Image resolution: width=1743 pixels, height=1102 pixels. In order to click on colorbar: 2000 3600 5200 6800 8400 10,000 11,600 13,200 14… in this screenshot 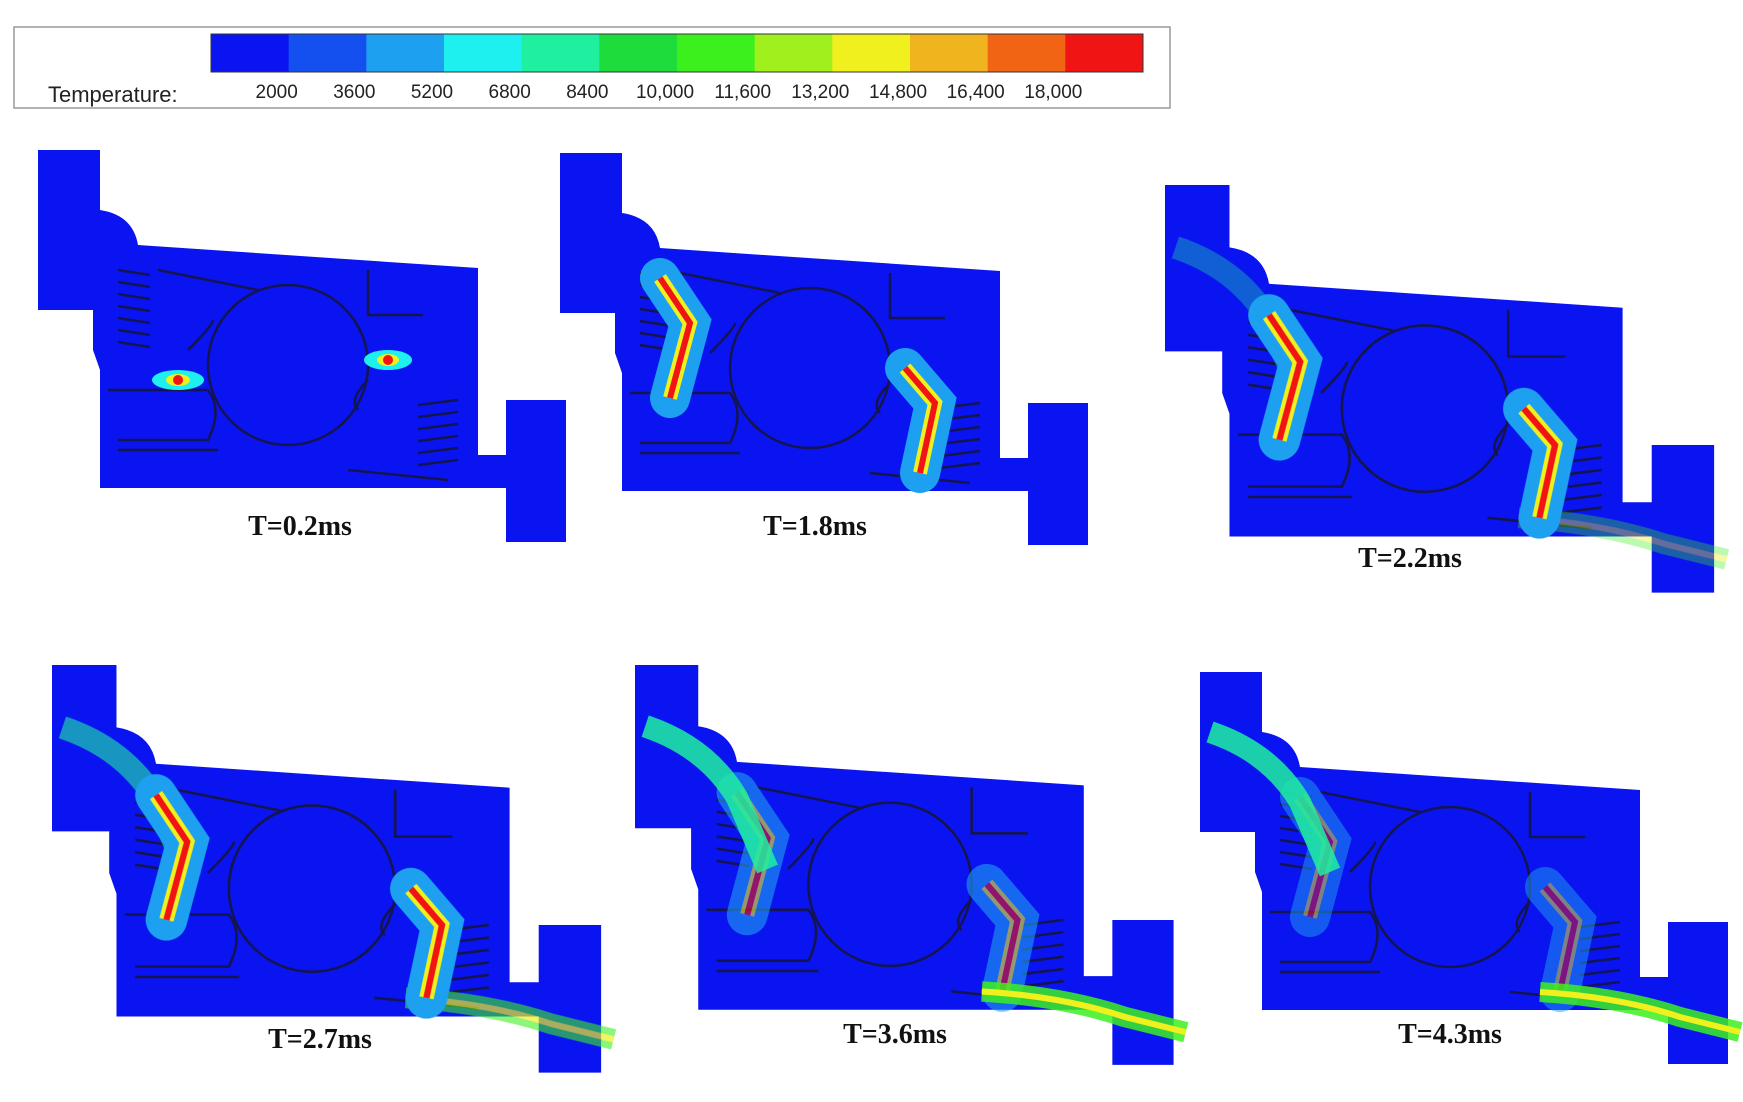, I will do `click(677, 68)`.